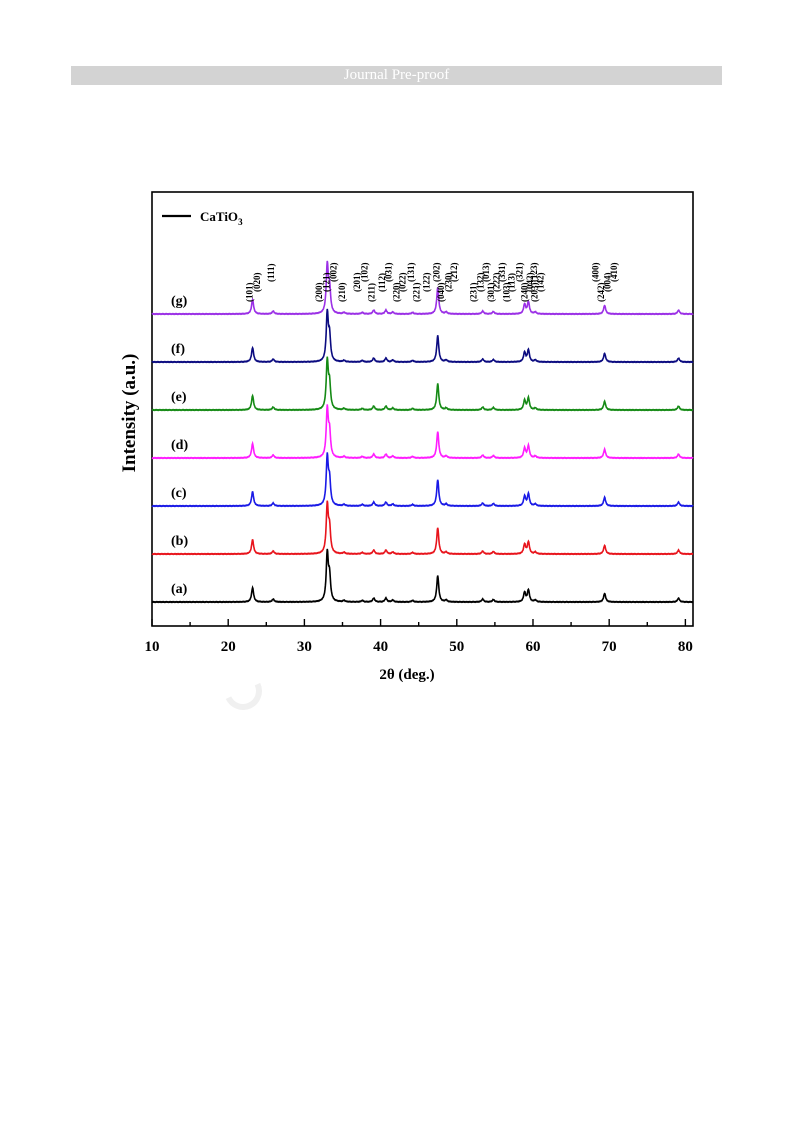 Image resolution: width=793 pixels, height=1123 pixels. What do you see at coordinates (534, 273) in the screenshot?
I see `peak-label: (123)` at bounding box center [534, 273].